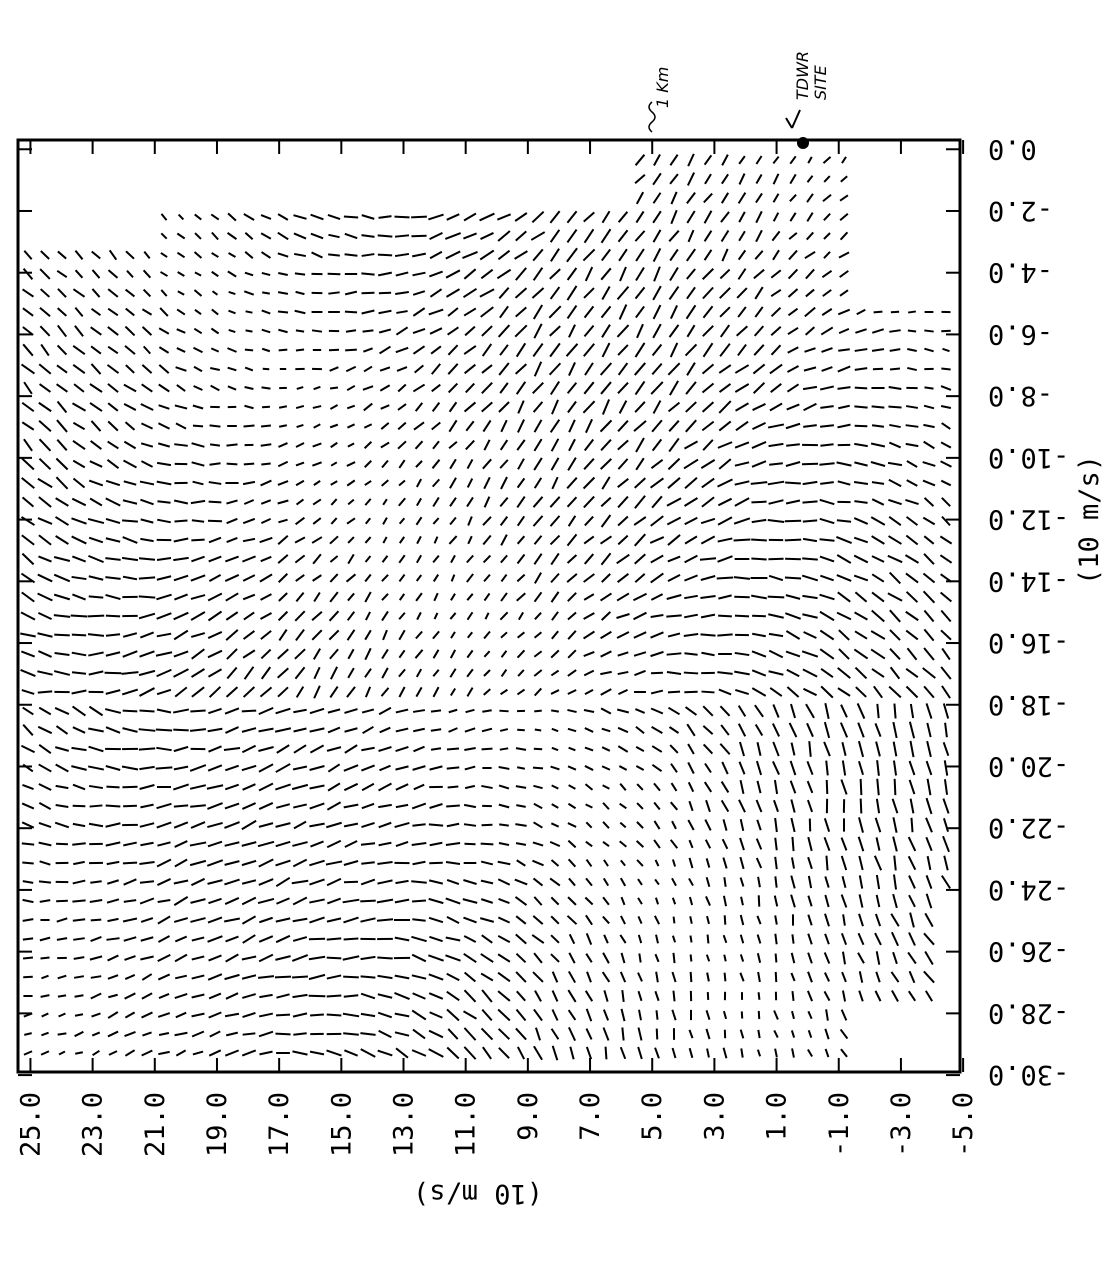  Describe the element at coordinates (1028, 704) in the screenshot. I see `y-tick-label: -18.0` at that location.